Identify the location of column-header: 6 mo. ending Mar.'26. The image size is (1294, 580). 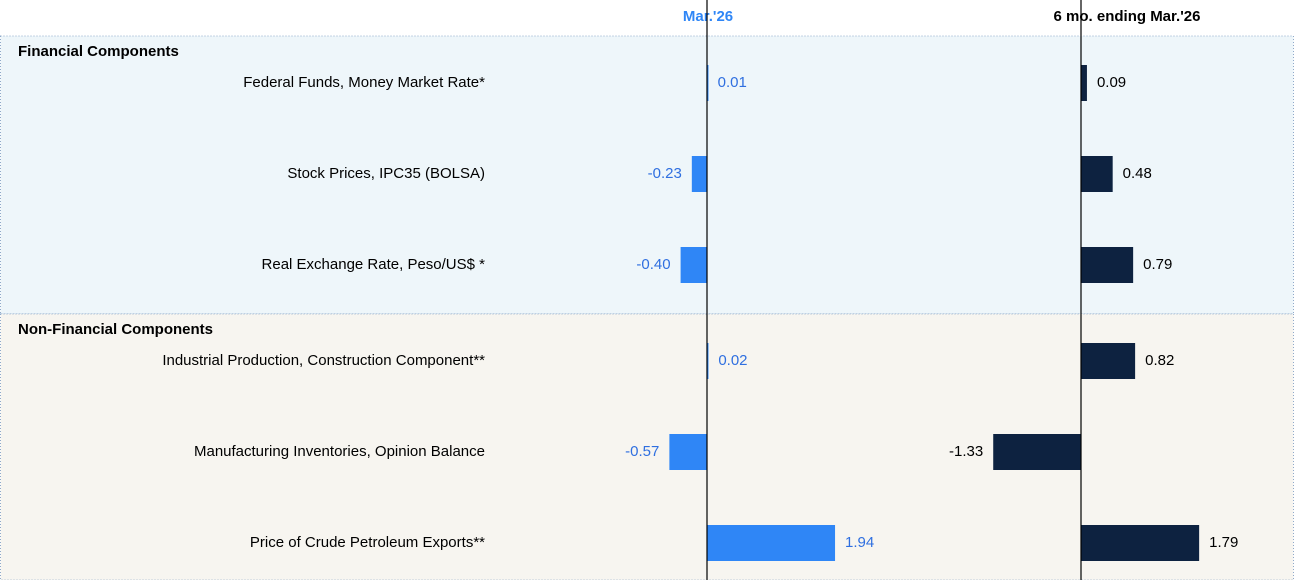
(1127, 16).